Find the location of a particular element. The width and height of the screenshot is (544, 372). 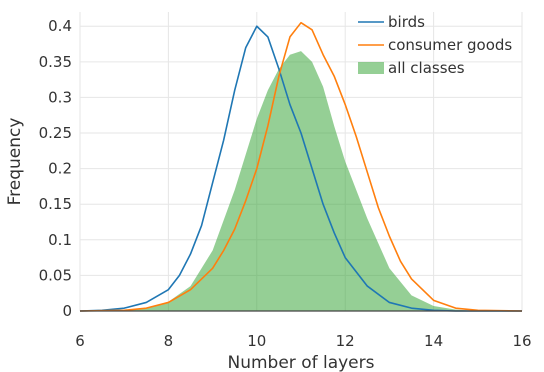

y-tick-label: 0.25 is located at coordinates (55, 133).